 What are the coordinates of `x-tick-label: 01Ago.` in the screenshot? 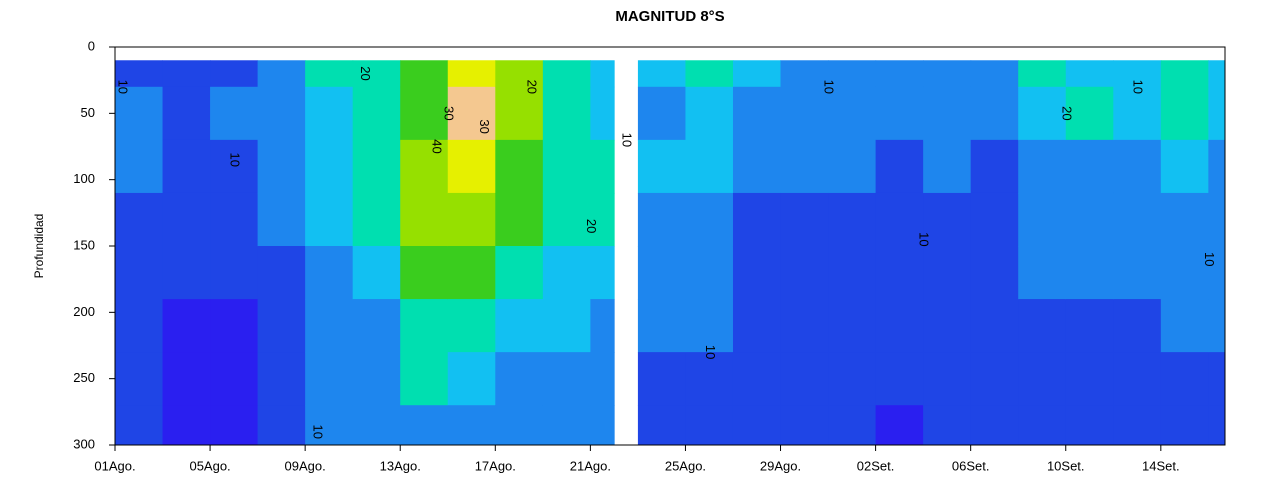 It's located at (114, 465).